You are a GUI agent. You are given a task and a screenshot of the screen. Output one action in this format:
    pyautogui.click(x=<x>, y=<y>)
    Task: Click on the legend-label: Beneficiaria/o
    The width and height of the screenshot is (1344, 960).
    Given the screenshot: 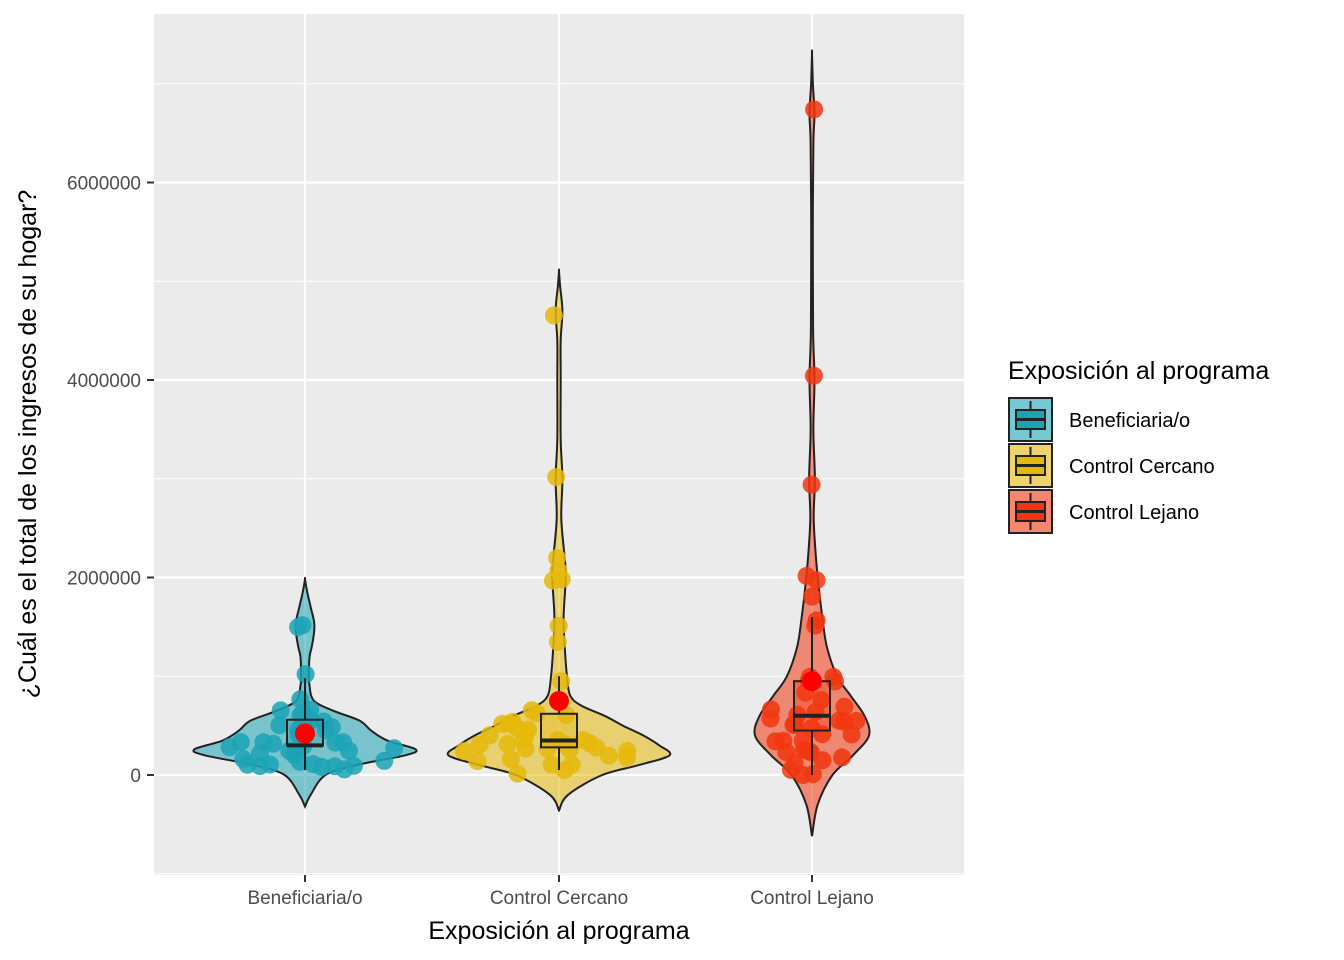 What is the action you would take?
    pyautogui.click(x=1129, y=421)
    